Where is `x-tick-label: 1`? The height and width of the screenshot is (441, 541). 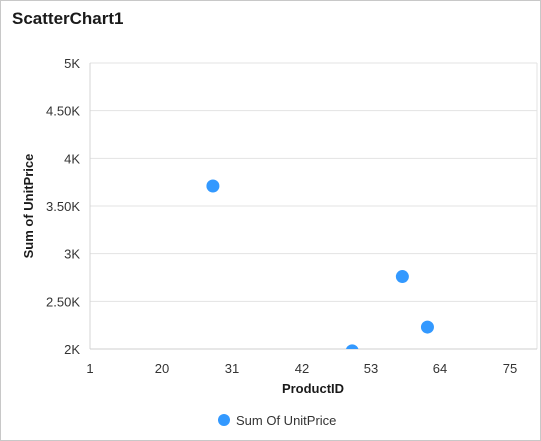
x-tick-label: 1 is located at coordinates (89, 368).